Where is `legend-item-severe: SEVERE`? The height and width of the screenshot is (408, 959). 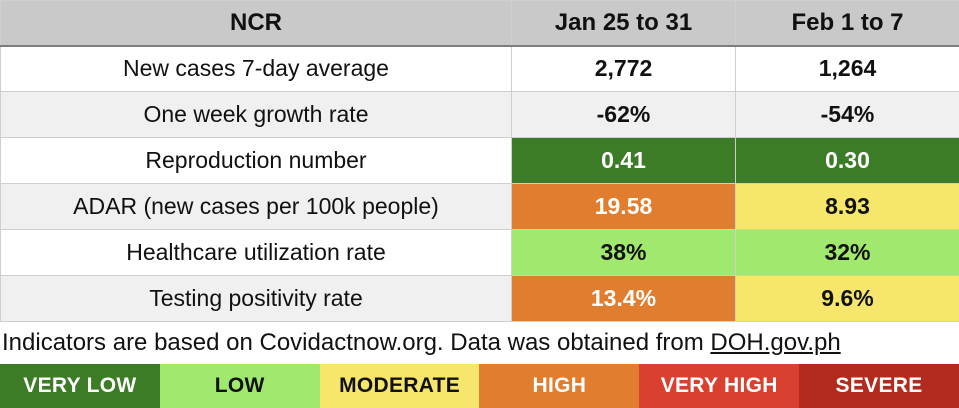
legend-item-severe: SEVERE is located at coordinates (879, 385).